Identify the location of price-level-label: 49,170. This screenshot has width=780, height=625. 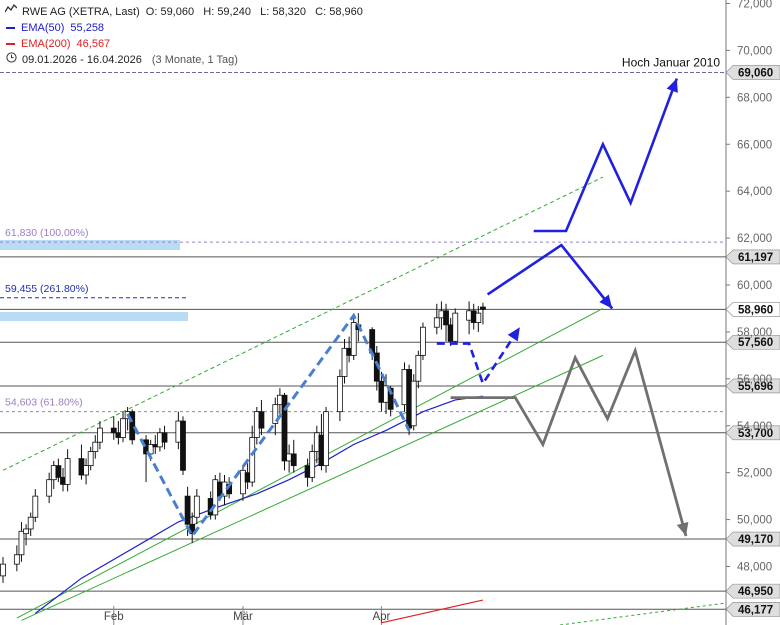
(755, 540).